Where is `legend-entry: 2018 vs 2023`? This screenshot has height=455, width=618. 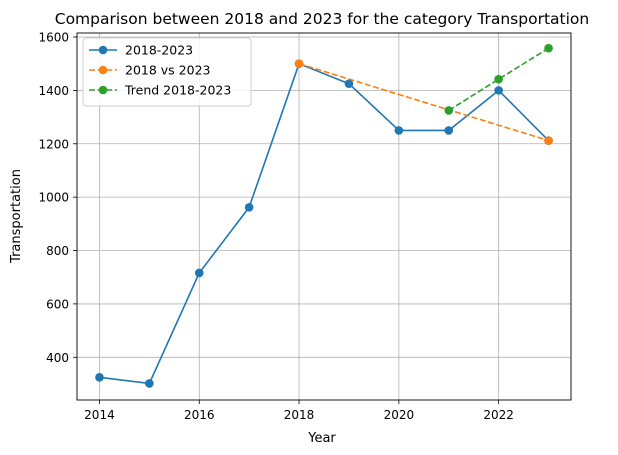 legend-entry: 2018 vs 2023 is located at coordinates (149, 70).